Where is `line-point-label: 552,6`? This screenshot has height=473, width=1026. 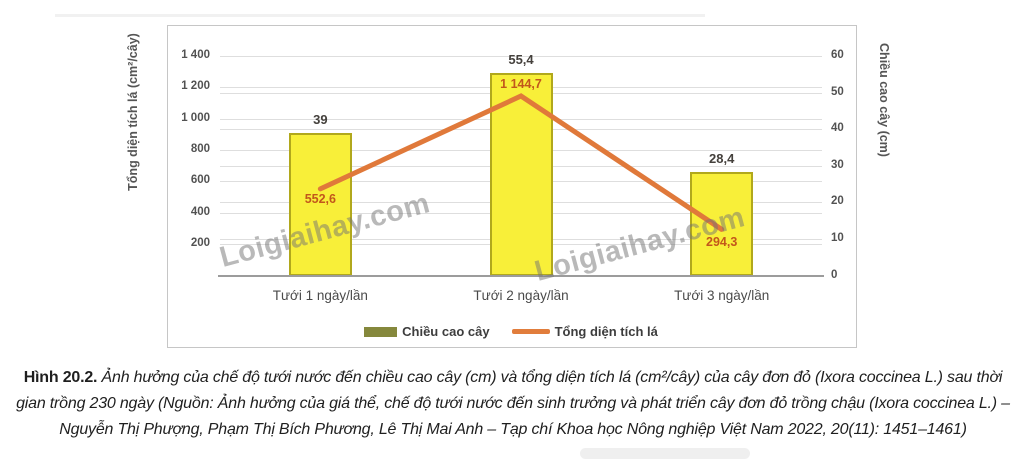 line-point-label: 552,6 is located at coordinates (320, 198).